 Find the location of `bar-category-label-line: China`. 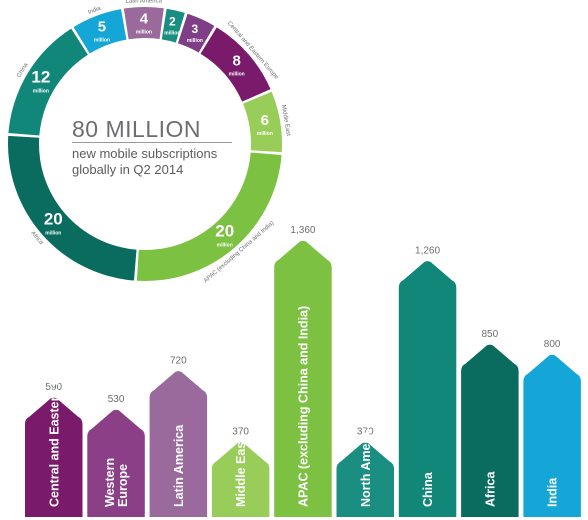

bar-category-label-line: China is located at coordinates (428, 489).